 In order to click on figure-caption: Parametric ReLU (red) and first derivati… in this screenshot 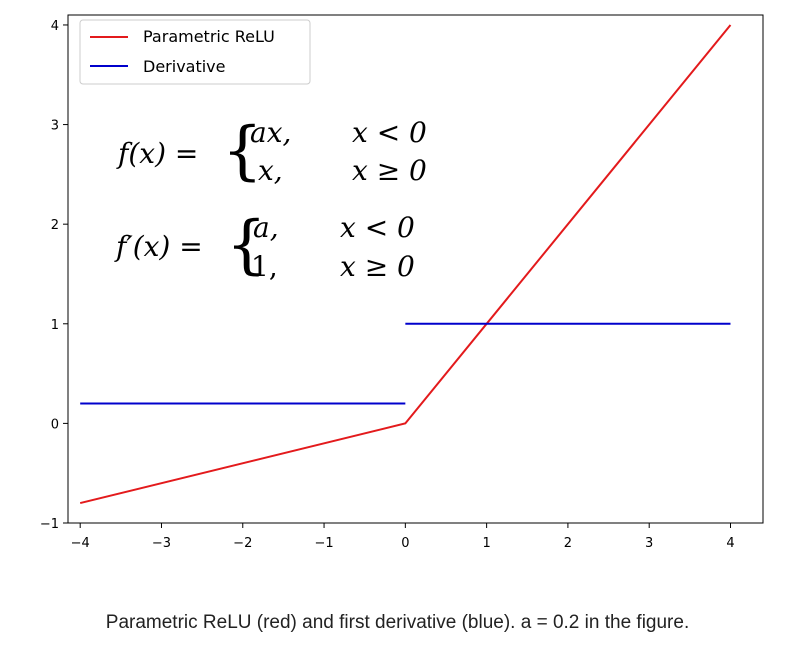, I will do `click(397, 622)`.